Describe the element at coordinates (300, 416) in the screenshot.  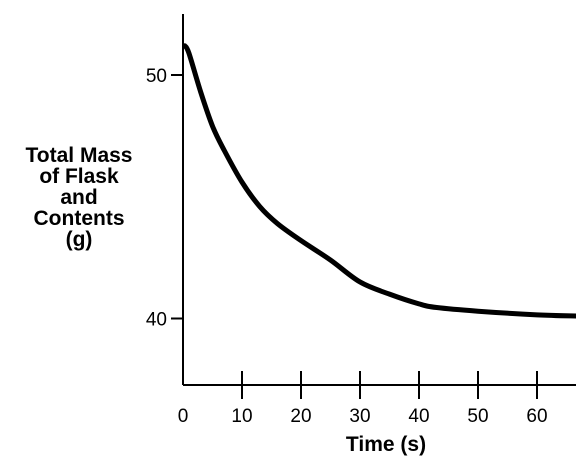
I see `x-tick-label: 20` at that location.